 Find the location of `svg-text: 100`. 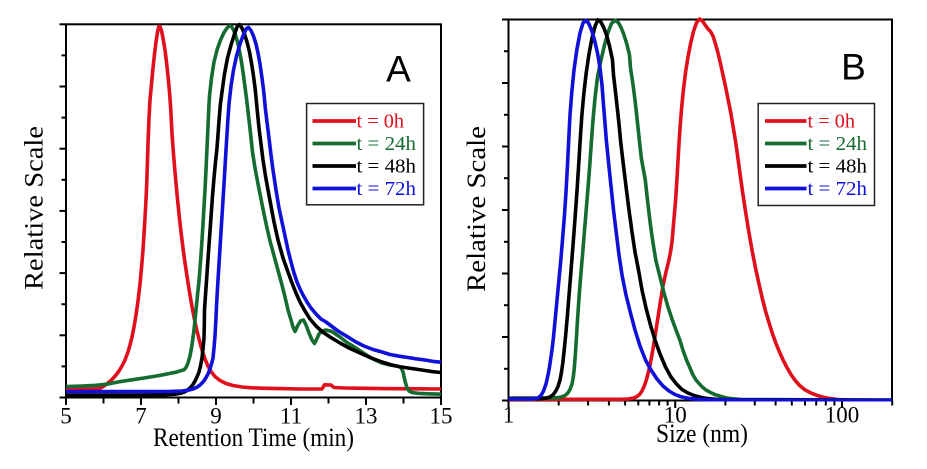

svg-text: 100 is located at coordinates (842, 415).